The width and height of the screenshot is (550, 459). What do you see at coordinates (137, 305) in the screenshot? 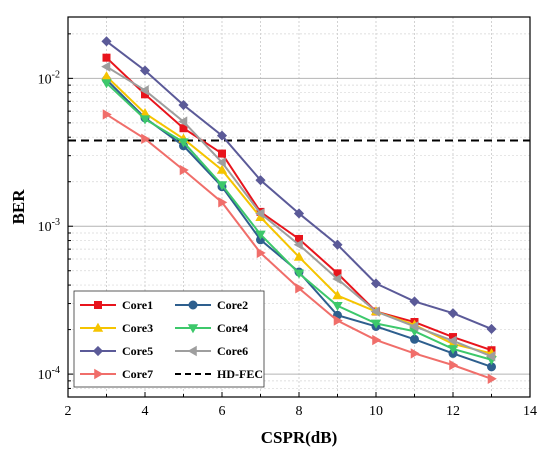
I see `legend-label: Core1` at bounding box center [137, 305].